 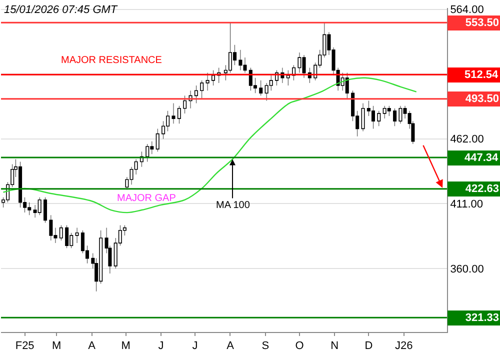 I want to click on annotation: MAJOR RESISTANCE, so click(x=111, y=60).